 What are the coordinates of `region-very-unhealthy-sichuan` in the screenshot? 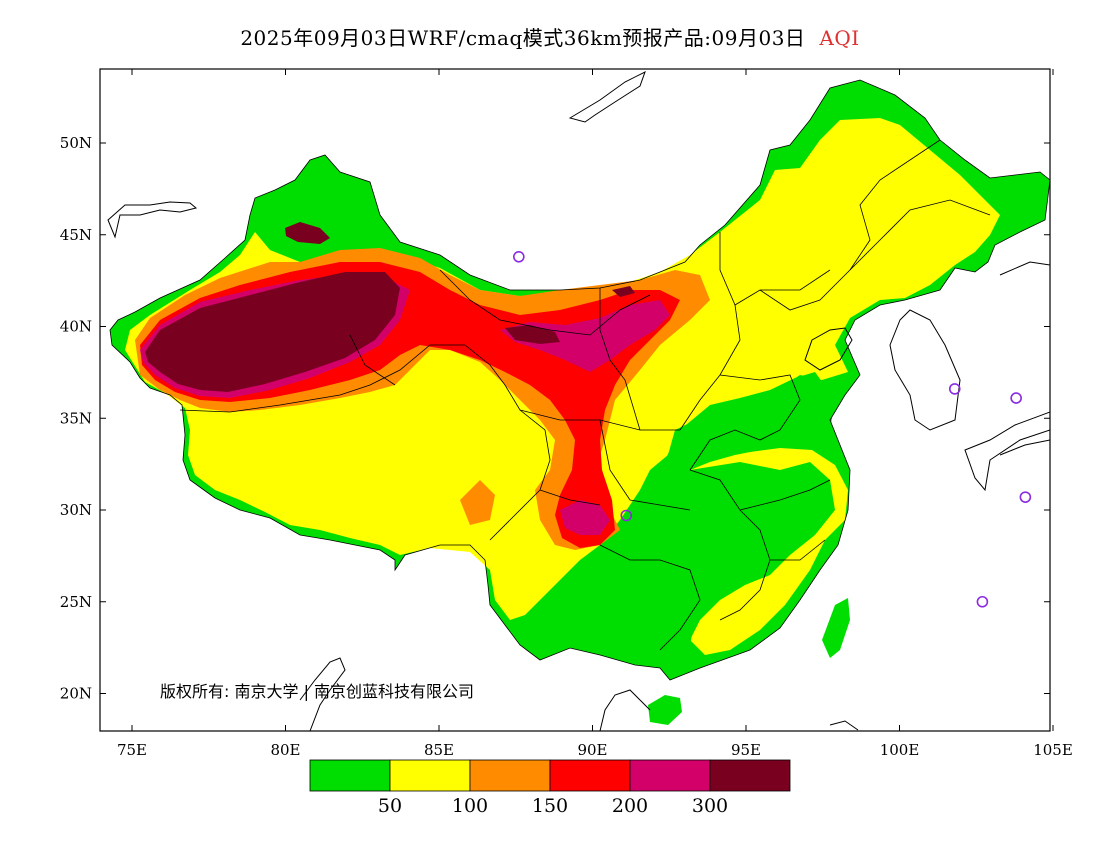 It's located at (585, 517).